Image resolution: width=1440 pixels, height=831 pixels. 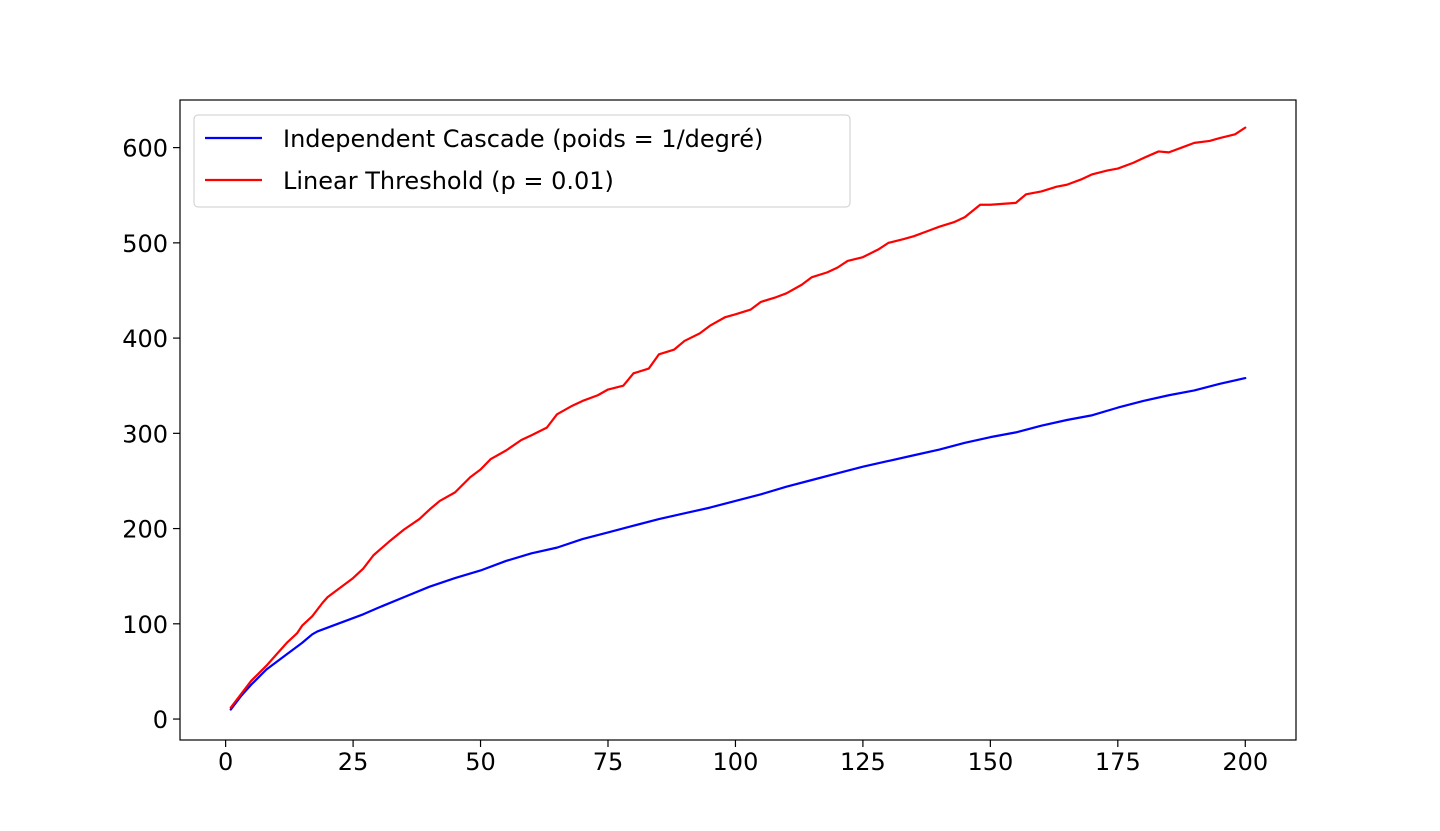 I want to click on y-tick-label: 200, so click(x=145, y=530).